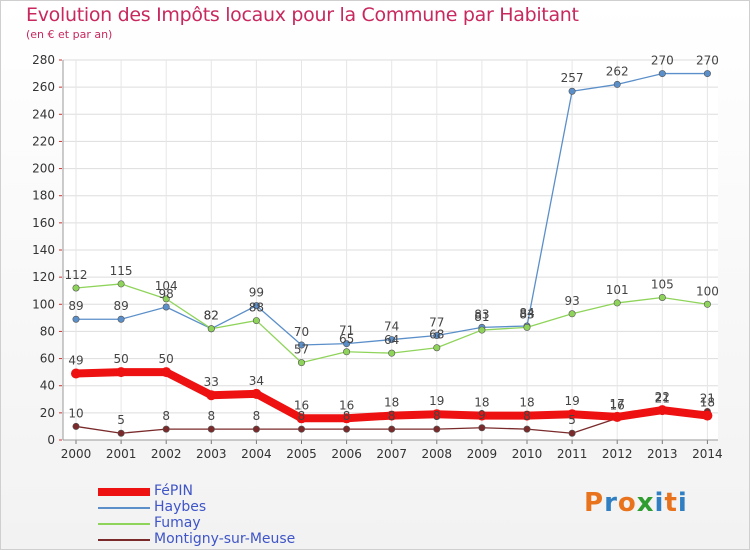 The image size is (750, 550). What do you see at coordinates (617, 454) in the screenshot?
I see `x-tick-label: 2012` at bounding box center [617, 454].